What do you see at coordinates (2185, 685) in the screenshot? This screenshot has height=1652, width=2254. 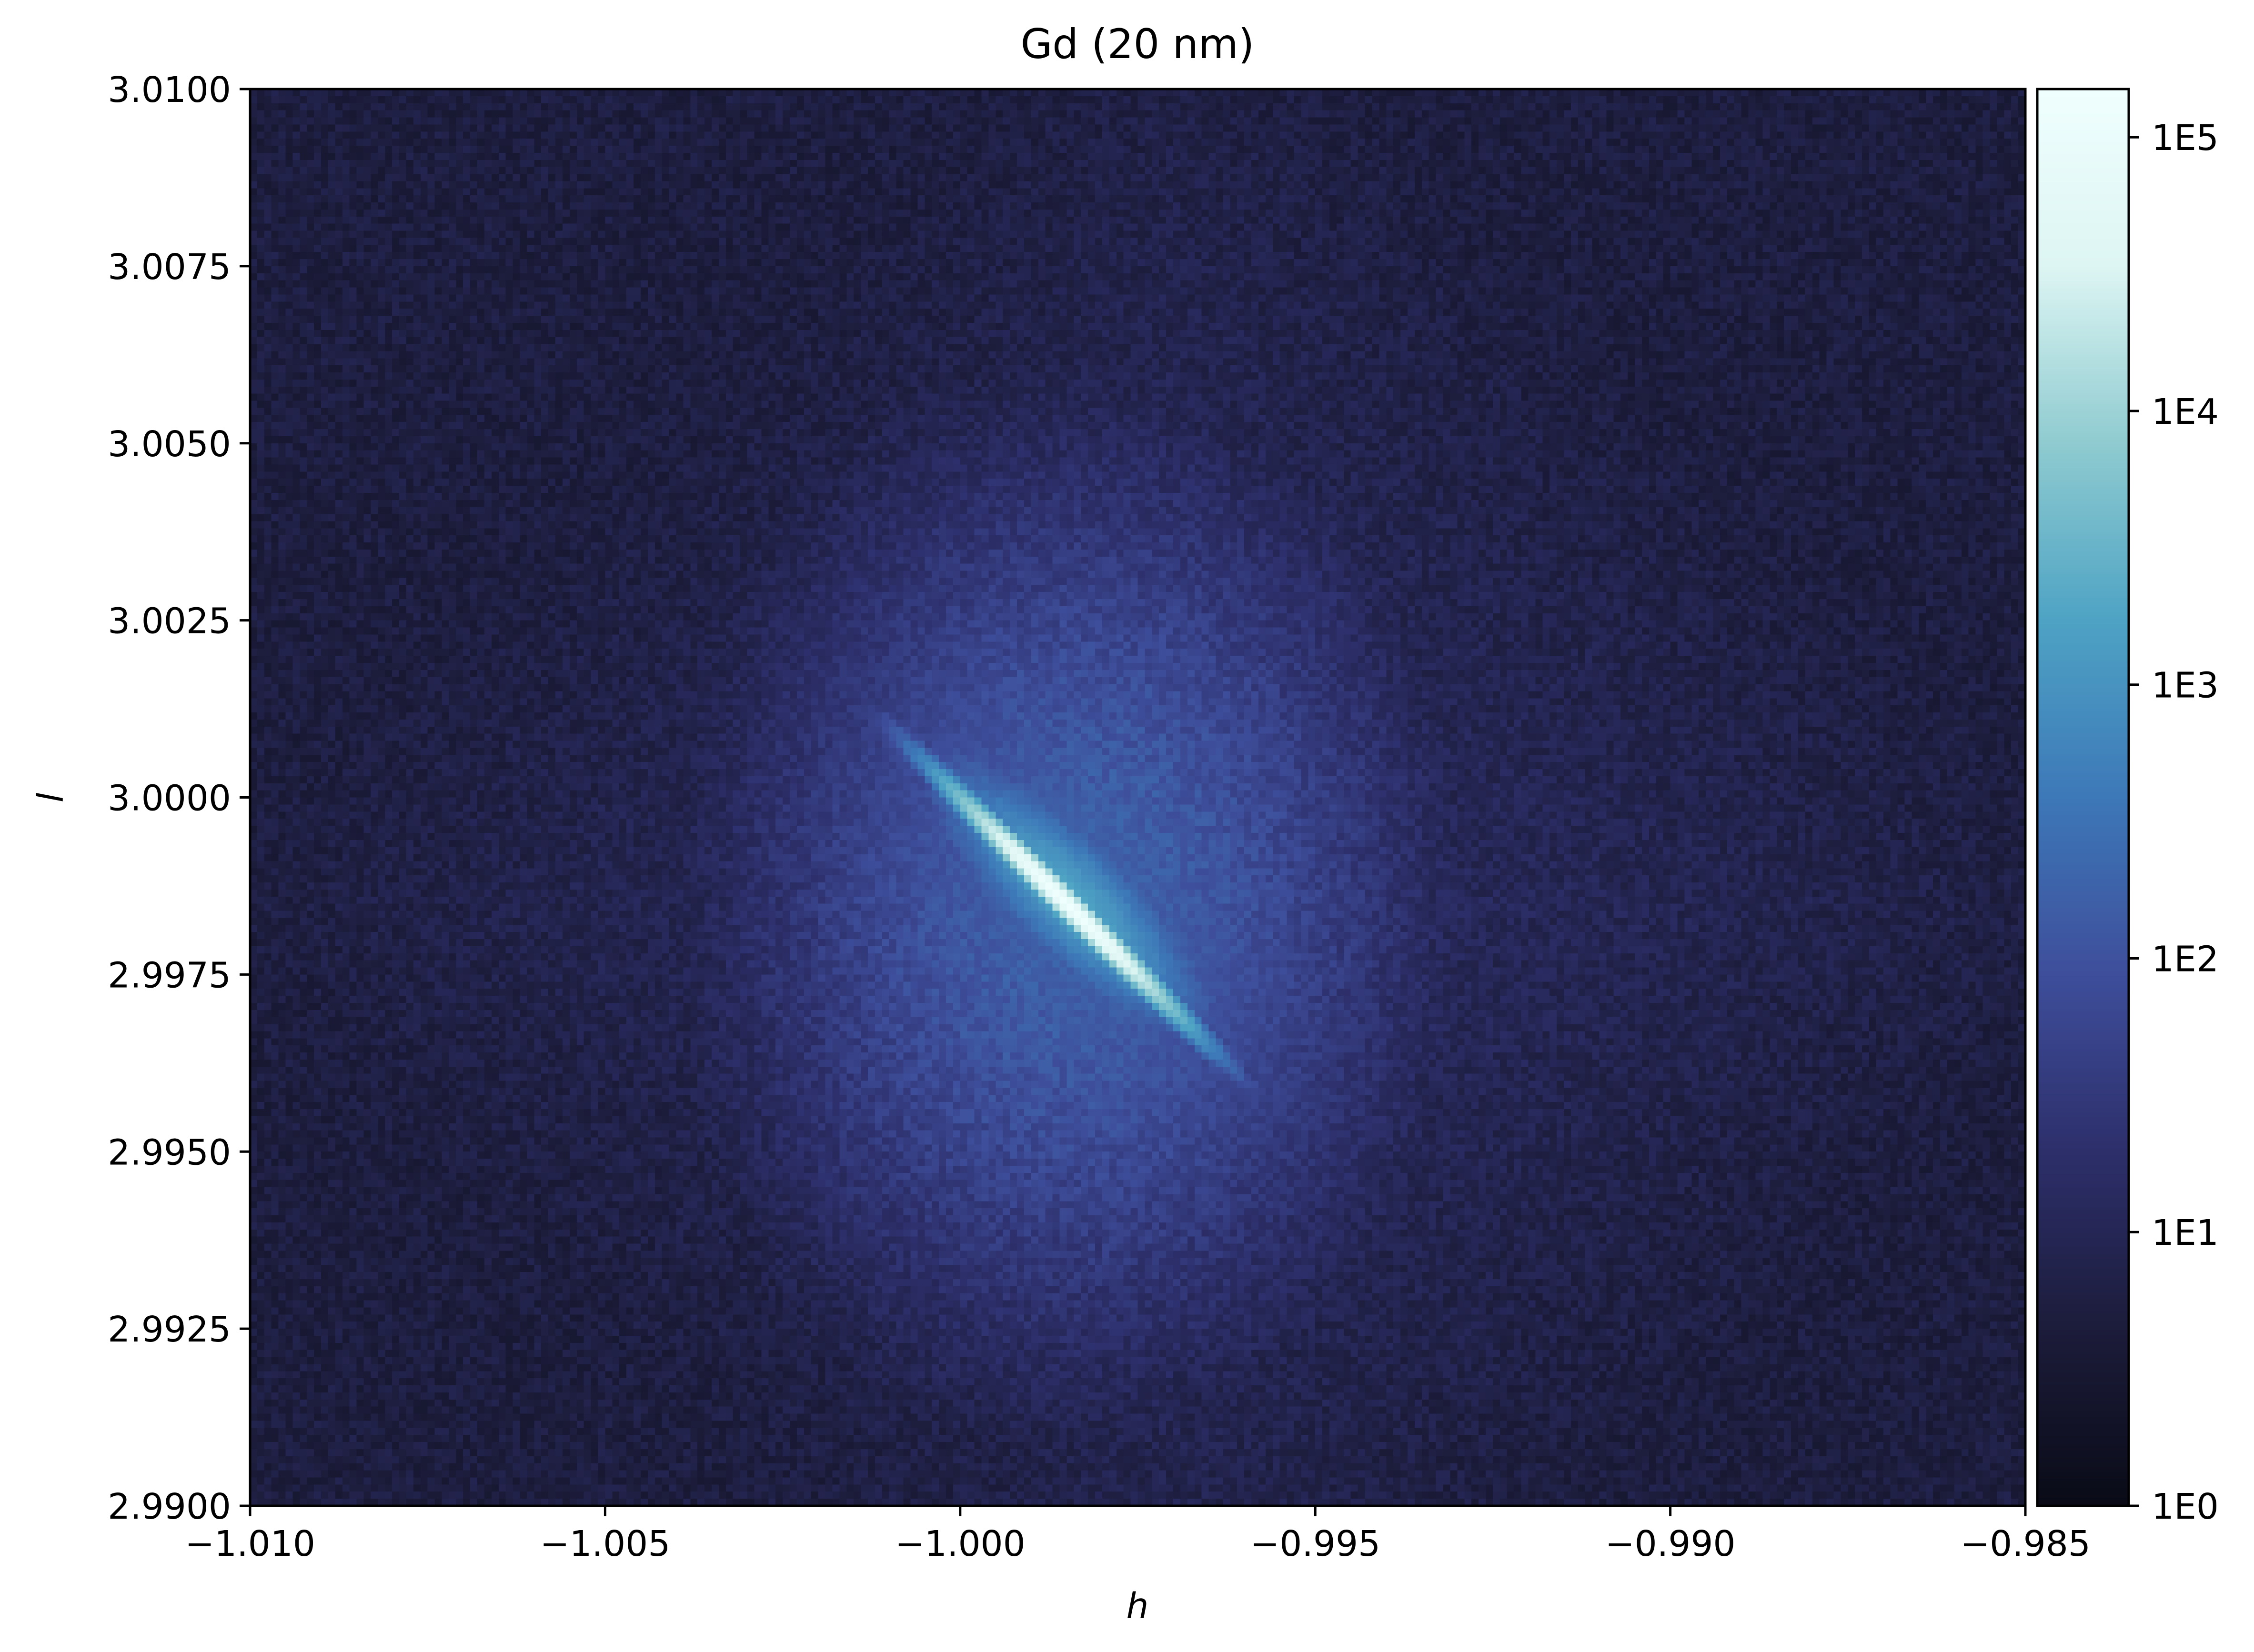 I see `colorbar-tick-label: 1E3` at bounding box center [2185, 685].